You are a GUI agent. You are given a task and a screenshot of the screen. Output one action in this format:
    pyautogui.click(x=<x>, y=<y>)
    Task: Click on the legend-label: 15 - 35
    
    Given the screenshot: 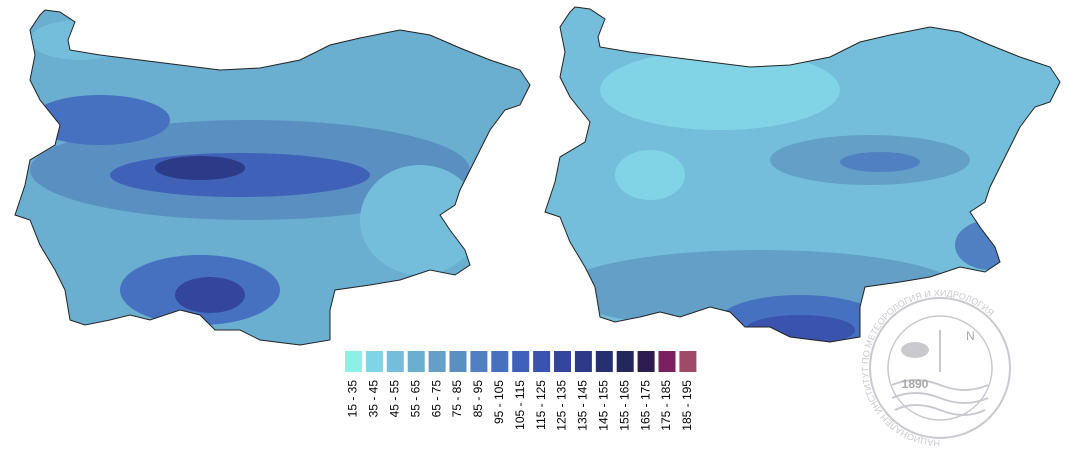 What is the action you would take?
    pyautogui.click(x=353, y=399)
    